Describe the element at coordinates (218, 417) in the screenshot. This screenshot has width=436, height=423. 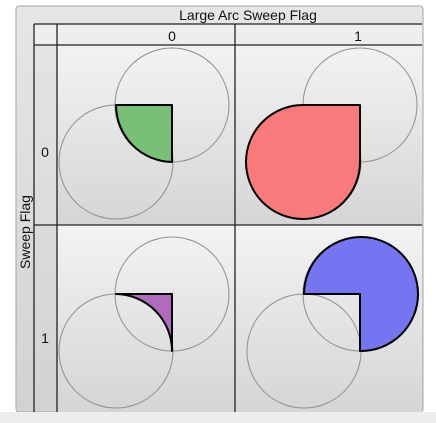
I see `bottom-strip` at that location.